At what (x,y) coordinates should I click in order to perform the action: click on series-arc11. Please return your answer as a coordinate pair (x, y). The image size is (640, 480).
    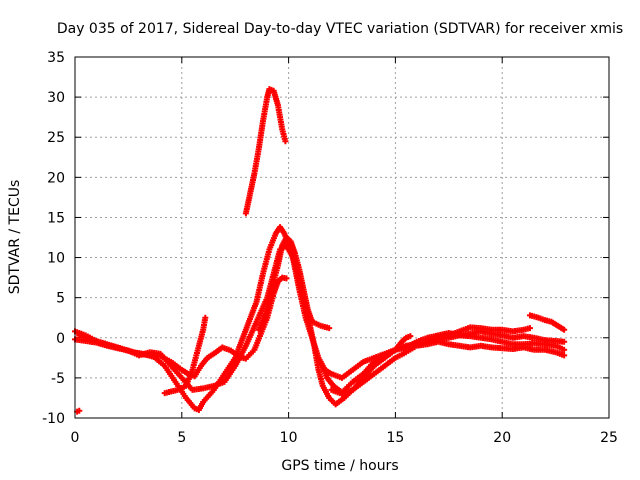
    Looking at the image, I should click on (265, 151).